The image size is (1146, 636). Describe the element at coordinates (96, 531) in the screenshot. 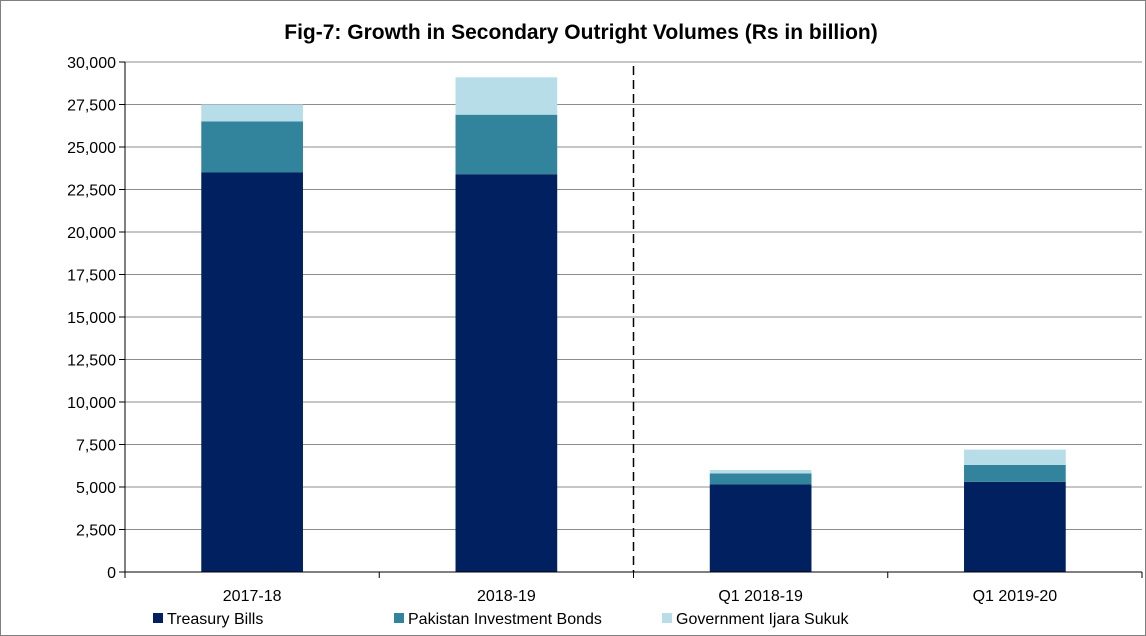

I see `y-tick-label: 2,500` at that location.